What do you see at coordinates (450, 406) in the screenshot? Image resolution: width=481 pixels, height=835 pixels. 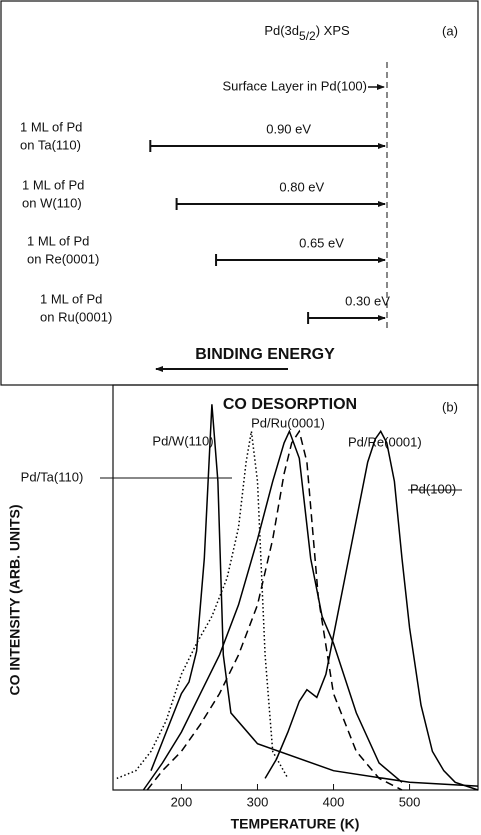 I see `panel-b-label: (b)` at bounding box center [450, 406].